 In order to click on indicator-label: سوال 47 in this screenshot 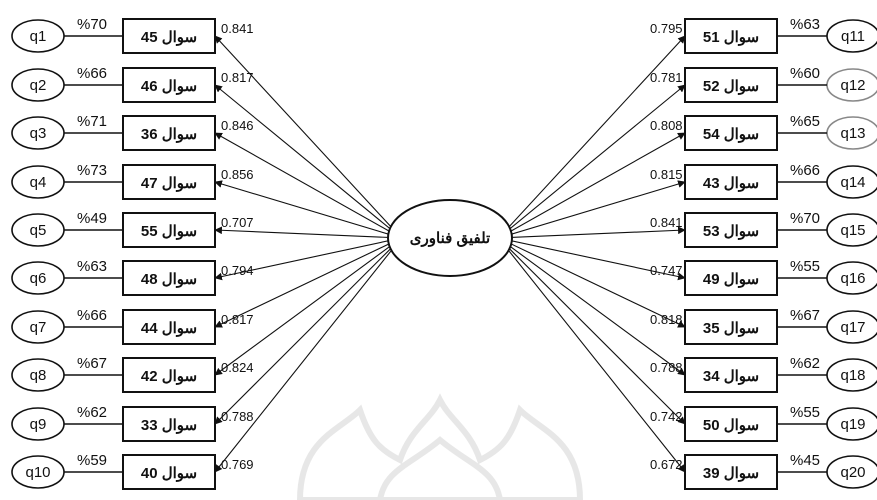, I will do `click(169, 183)`.